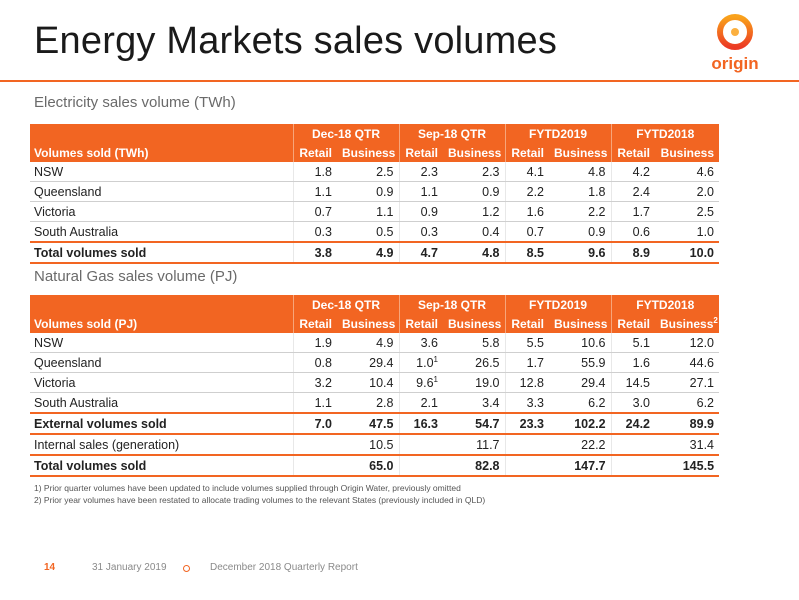 This screenshot has height=600, width=799. What do you see at coordinates (687, 323) in the screenshot?
I see `column-header: Business2` at bounding box center [687, 323].